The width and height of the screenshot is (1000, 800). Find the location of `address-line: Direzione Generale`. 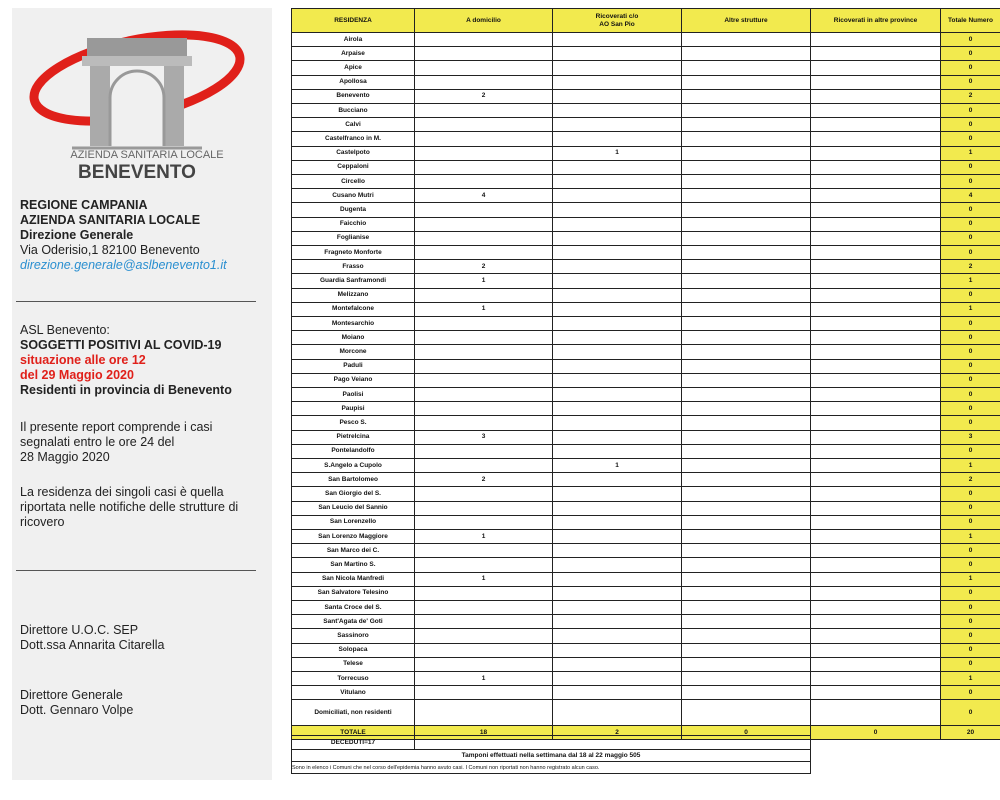

address-line: Direzione Generale is located at coordinates (77, 235).